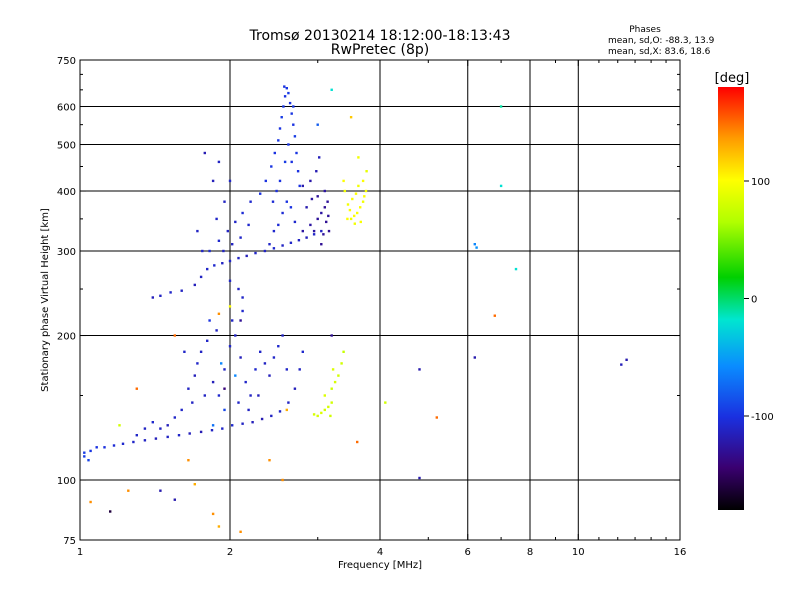  I want to click on y-tick-label: 200, so click(66, 337).